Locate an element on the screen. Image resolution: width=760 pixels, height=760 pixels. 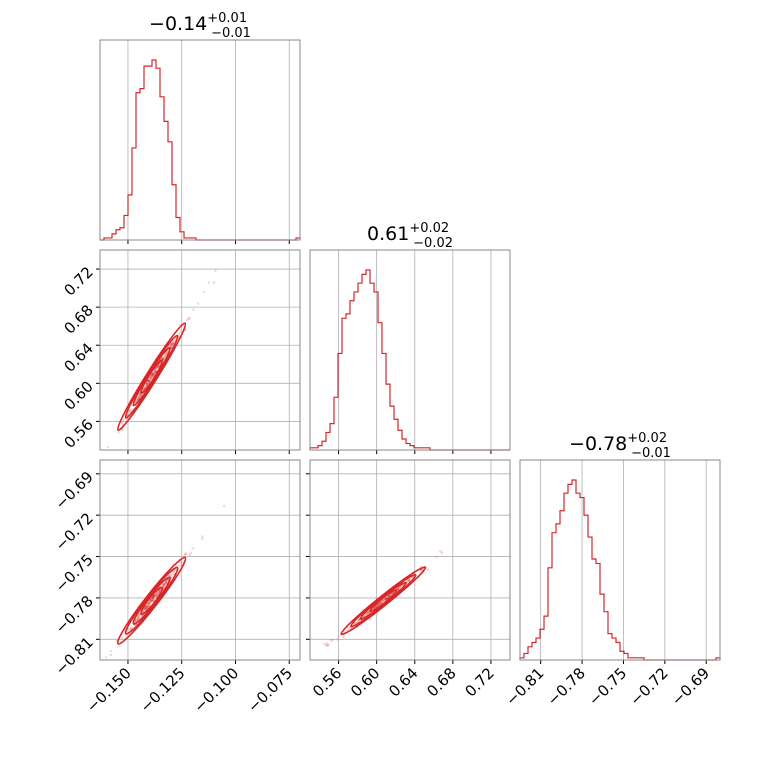
histogram-panel-2: −0.81−0.78−0.75−0.72−0.69 is located at coordinates (611, 584).